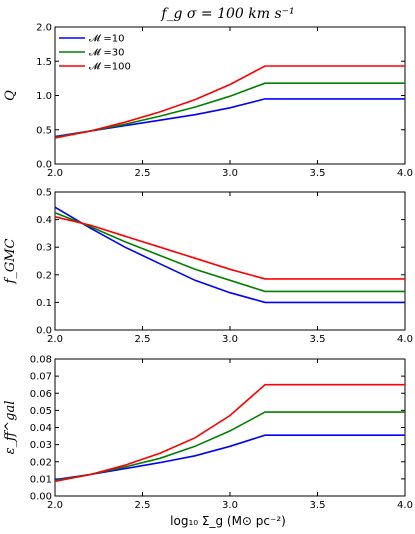 This screenshot has width=415, height=534. I want to click on legend: 𝓜 =10 𝓜 =30 𝓜 =100, so click(95, 53).